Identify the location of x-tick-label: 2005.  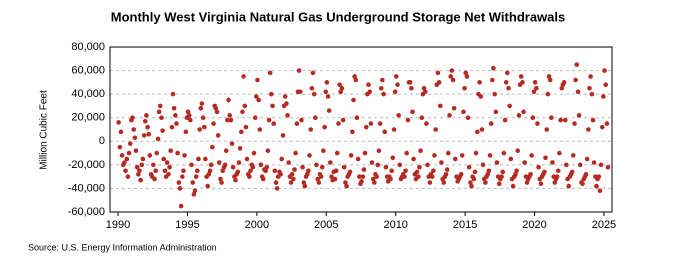
(326, 225).